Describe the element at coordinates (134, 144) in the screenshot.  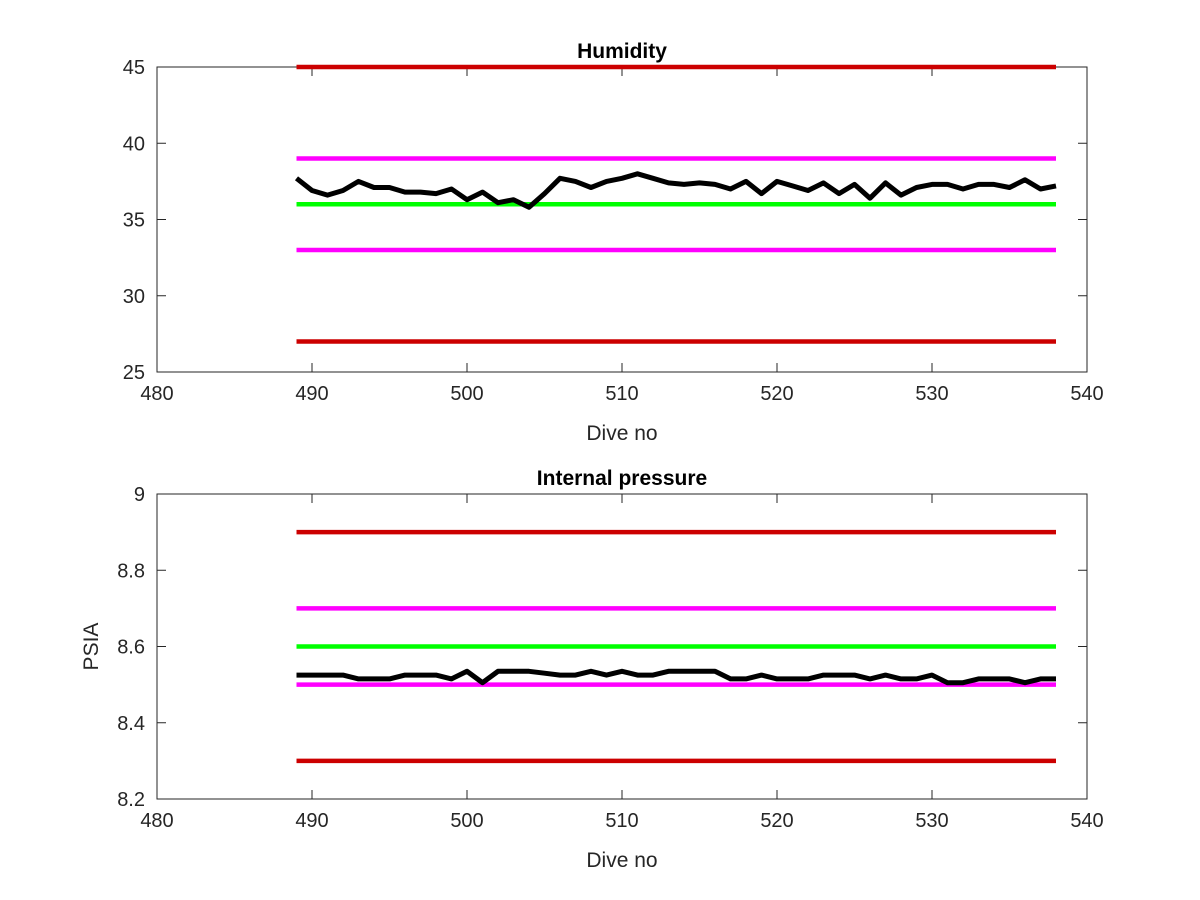
I see `y-tick-label: 40` at that location.